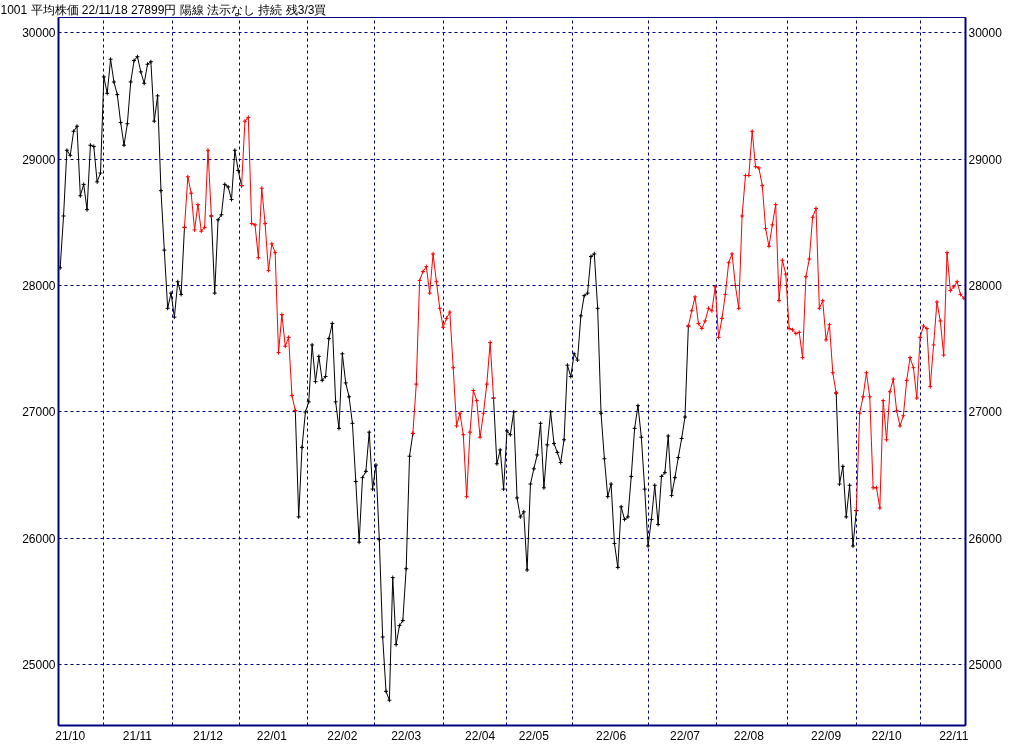 Image resolution: width=1024 pixels, height=745 pixels. What do you see at coordinates (985, 286) in the screenshot?
I see `y2-tick-label: 28000` at bounding box center [985, 286].